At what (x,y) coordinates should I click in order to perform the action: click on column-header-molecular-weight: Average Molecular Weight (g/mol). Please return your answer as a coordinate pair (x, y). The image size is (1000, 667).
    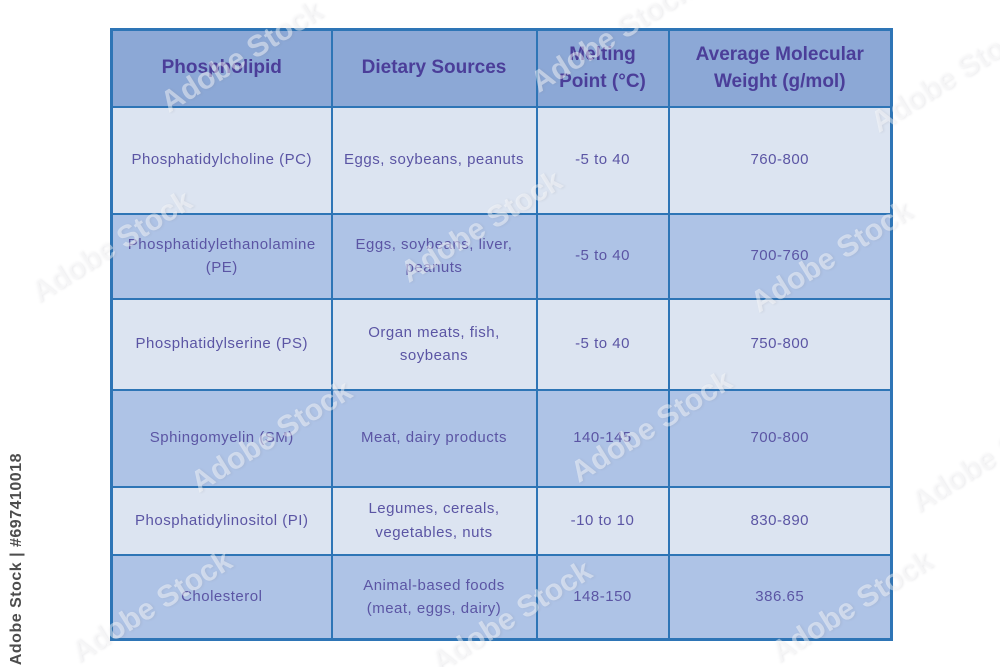
    Looking at the image, I should click on (780, 68).